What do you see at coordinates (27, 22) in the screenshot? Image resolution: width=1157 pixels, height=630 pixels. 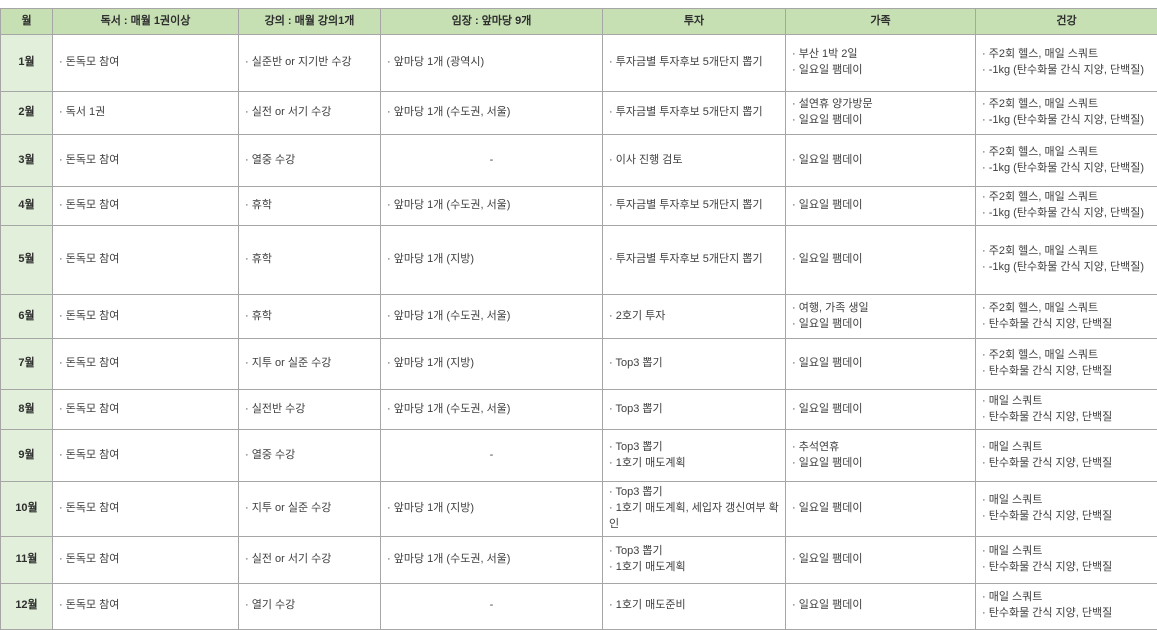 I see `column-header-month: 월` at bounding box center [27, 22].